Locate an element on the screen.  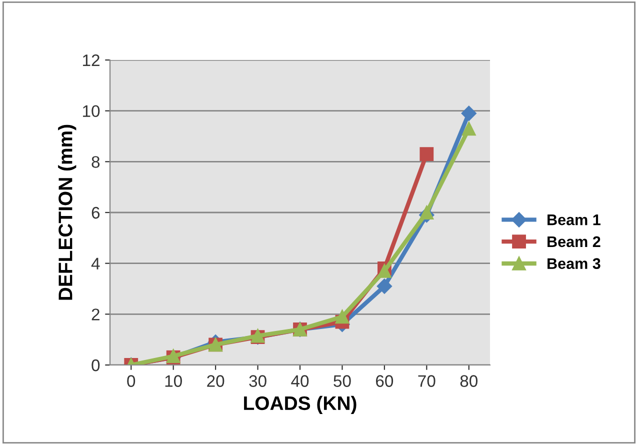
x-tick-label: 40 is located at coordinates (300, 381).